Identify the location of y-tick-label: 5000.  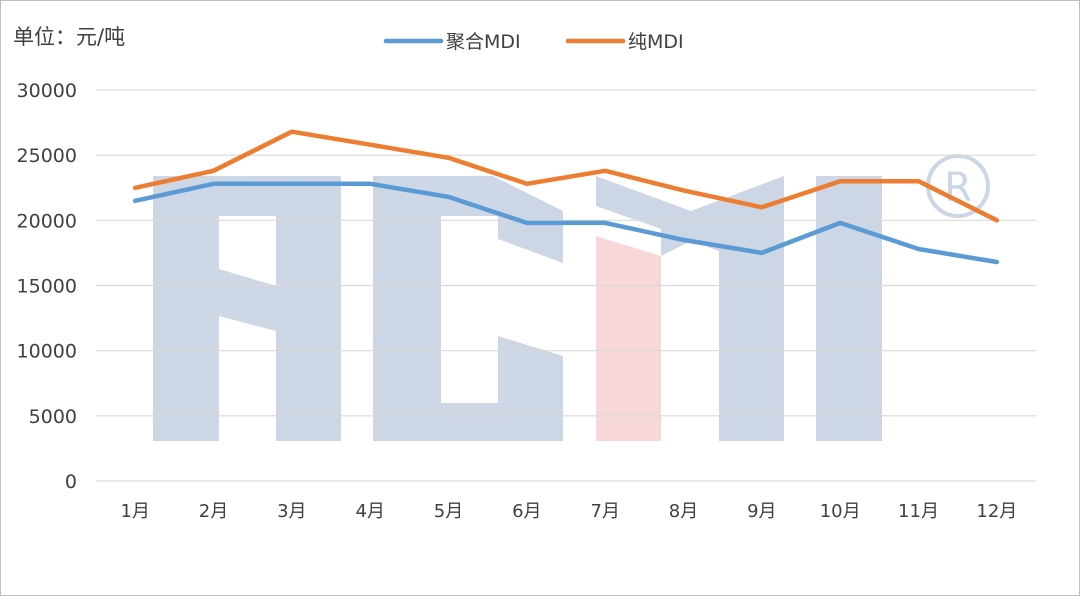
(53, 417).